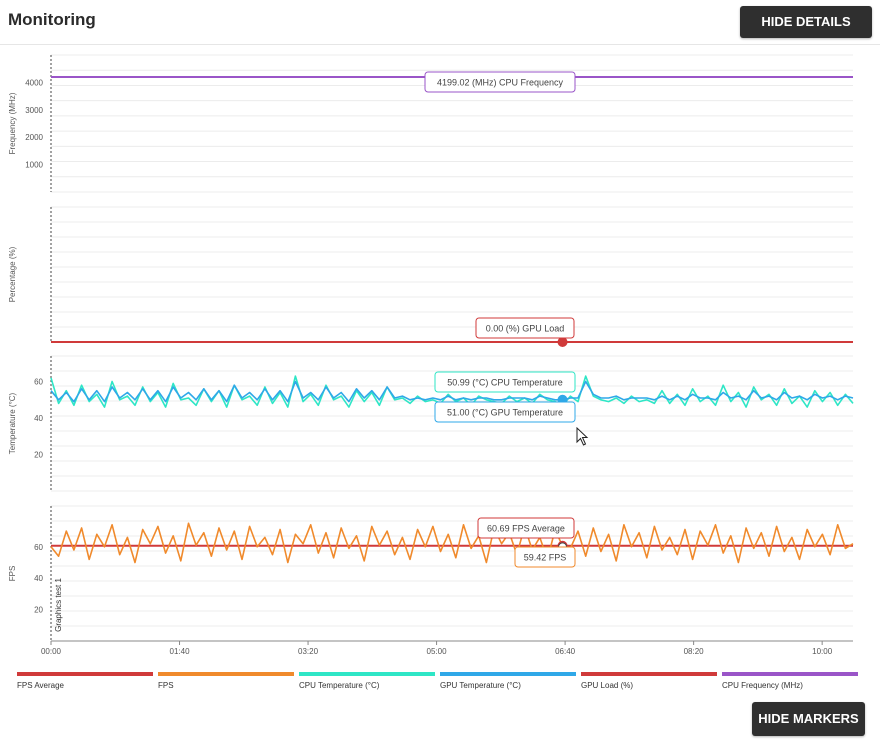  What do you see at coordinates (762, 685) in the screenshot?
I see `legend-label: CPU Frequency (MHz)` at bounding box center [762, 685].